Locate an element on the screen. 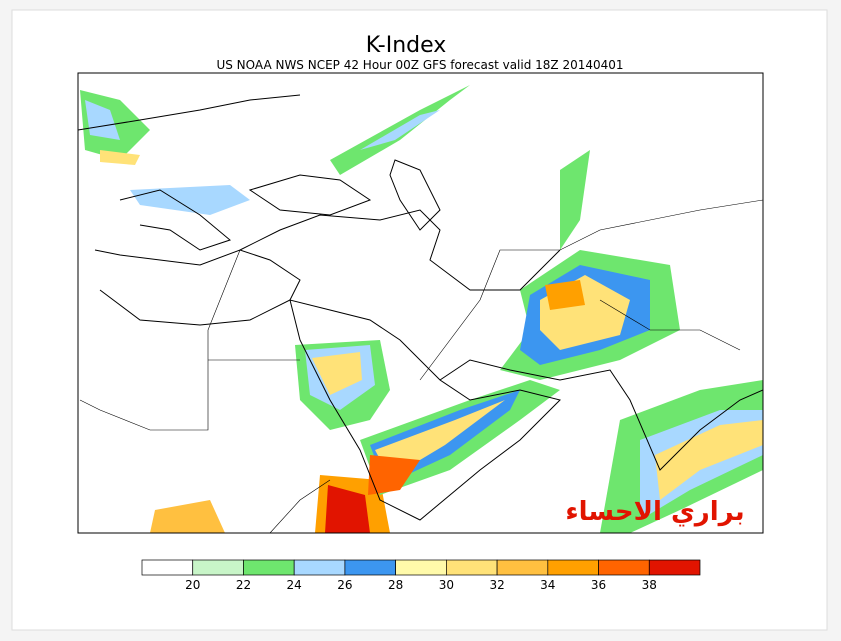  colorbar-label: 28 is located at coordinates (395, 585).